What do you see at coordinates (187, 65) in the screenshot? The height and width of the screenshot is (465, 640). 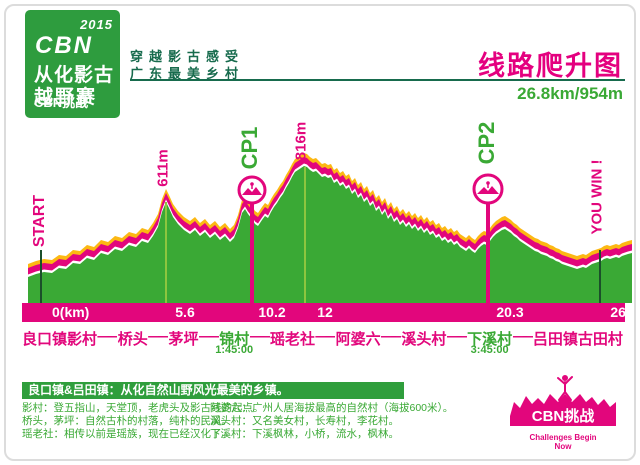 I see `event-tagline: 穿越影古感受 广东最美乡村` at bounding box center [187, 65].